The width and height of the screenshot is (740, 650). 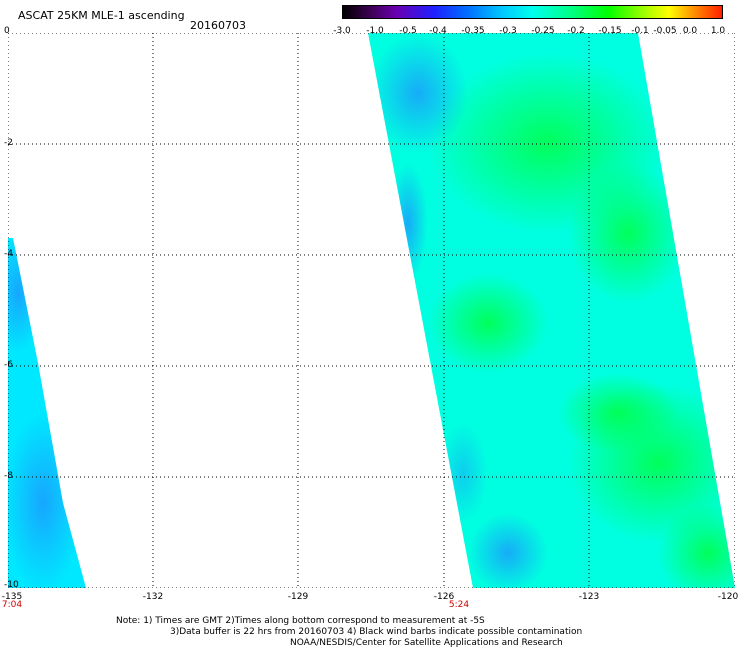 What do you see at coordinates (8, 476) in the screenshot?
I see `y-tick-label: -8` at bounding box center [8, 476].